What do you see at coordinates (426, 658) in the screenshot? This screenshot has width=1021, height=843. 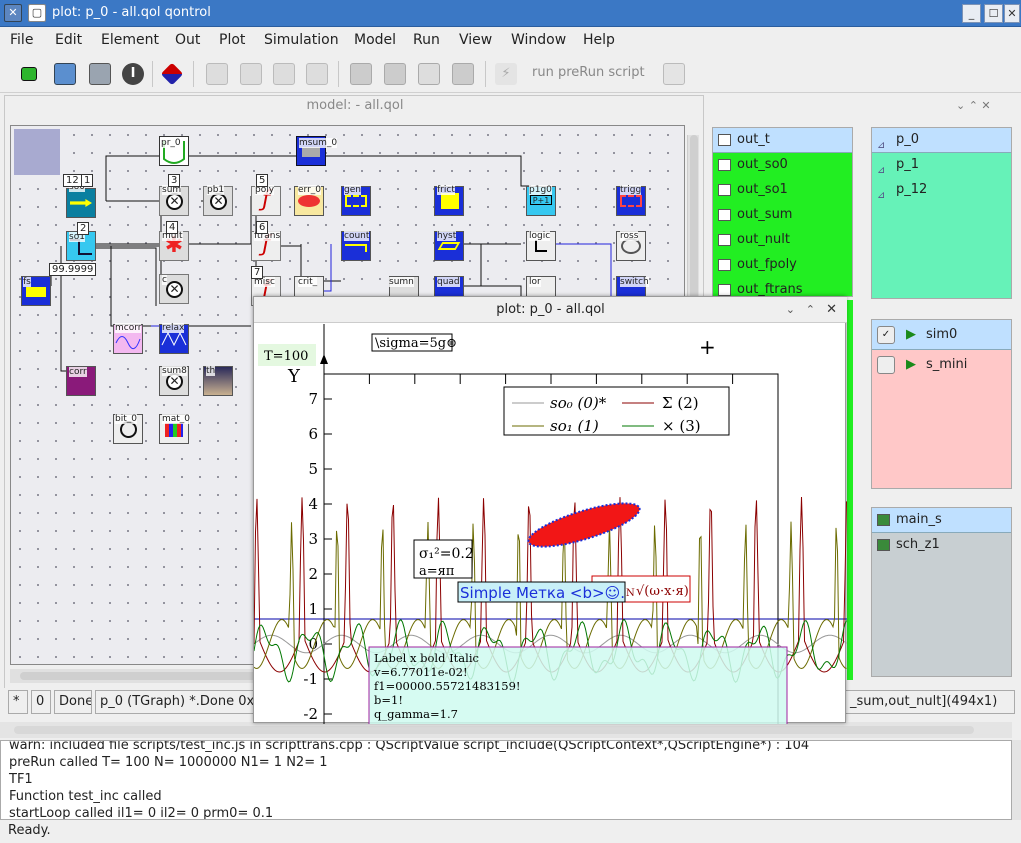 I see `info-line-1: Label x bold Italic` at bounding box center [426, 658].